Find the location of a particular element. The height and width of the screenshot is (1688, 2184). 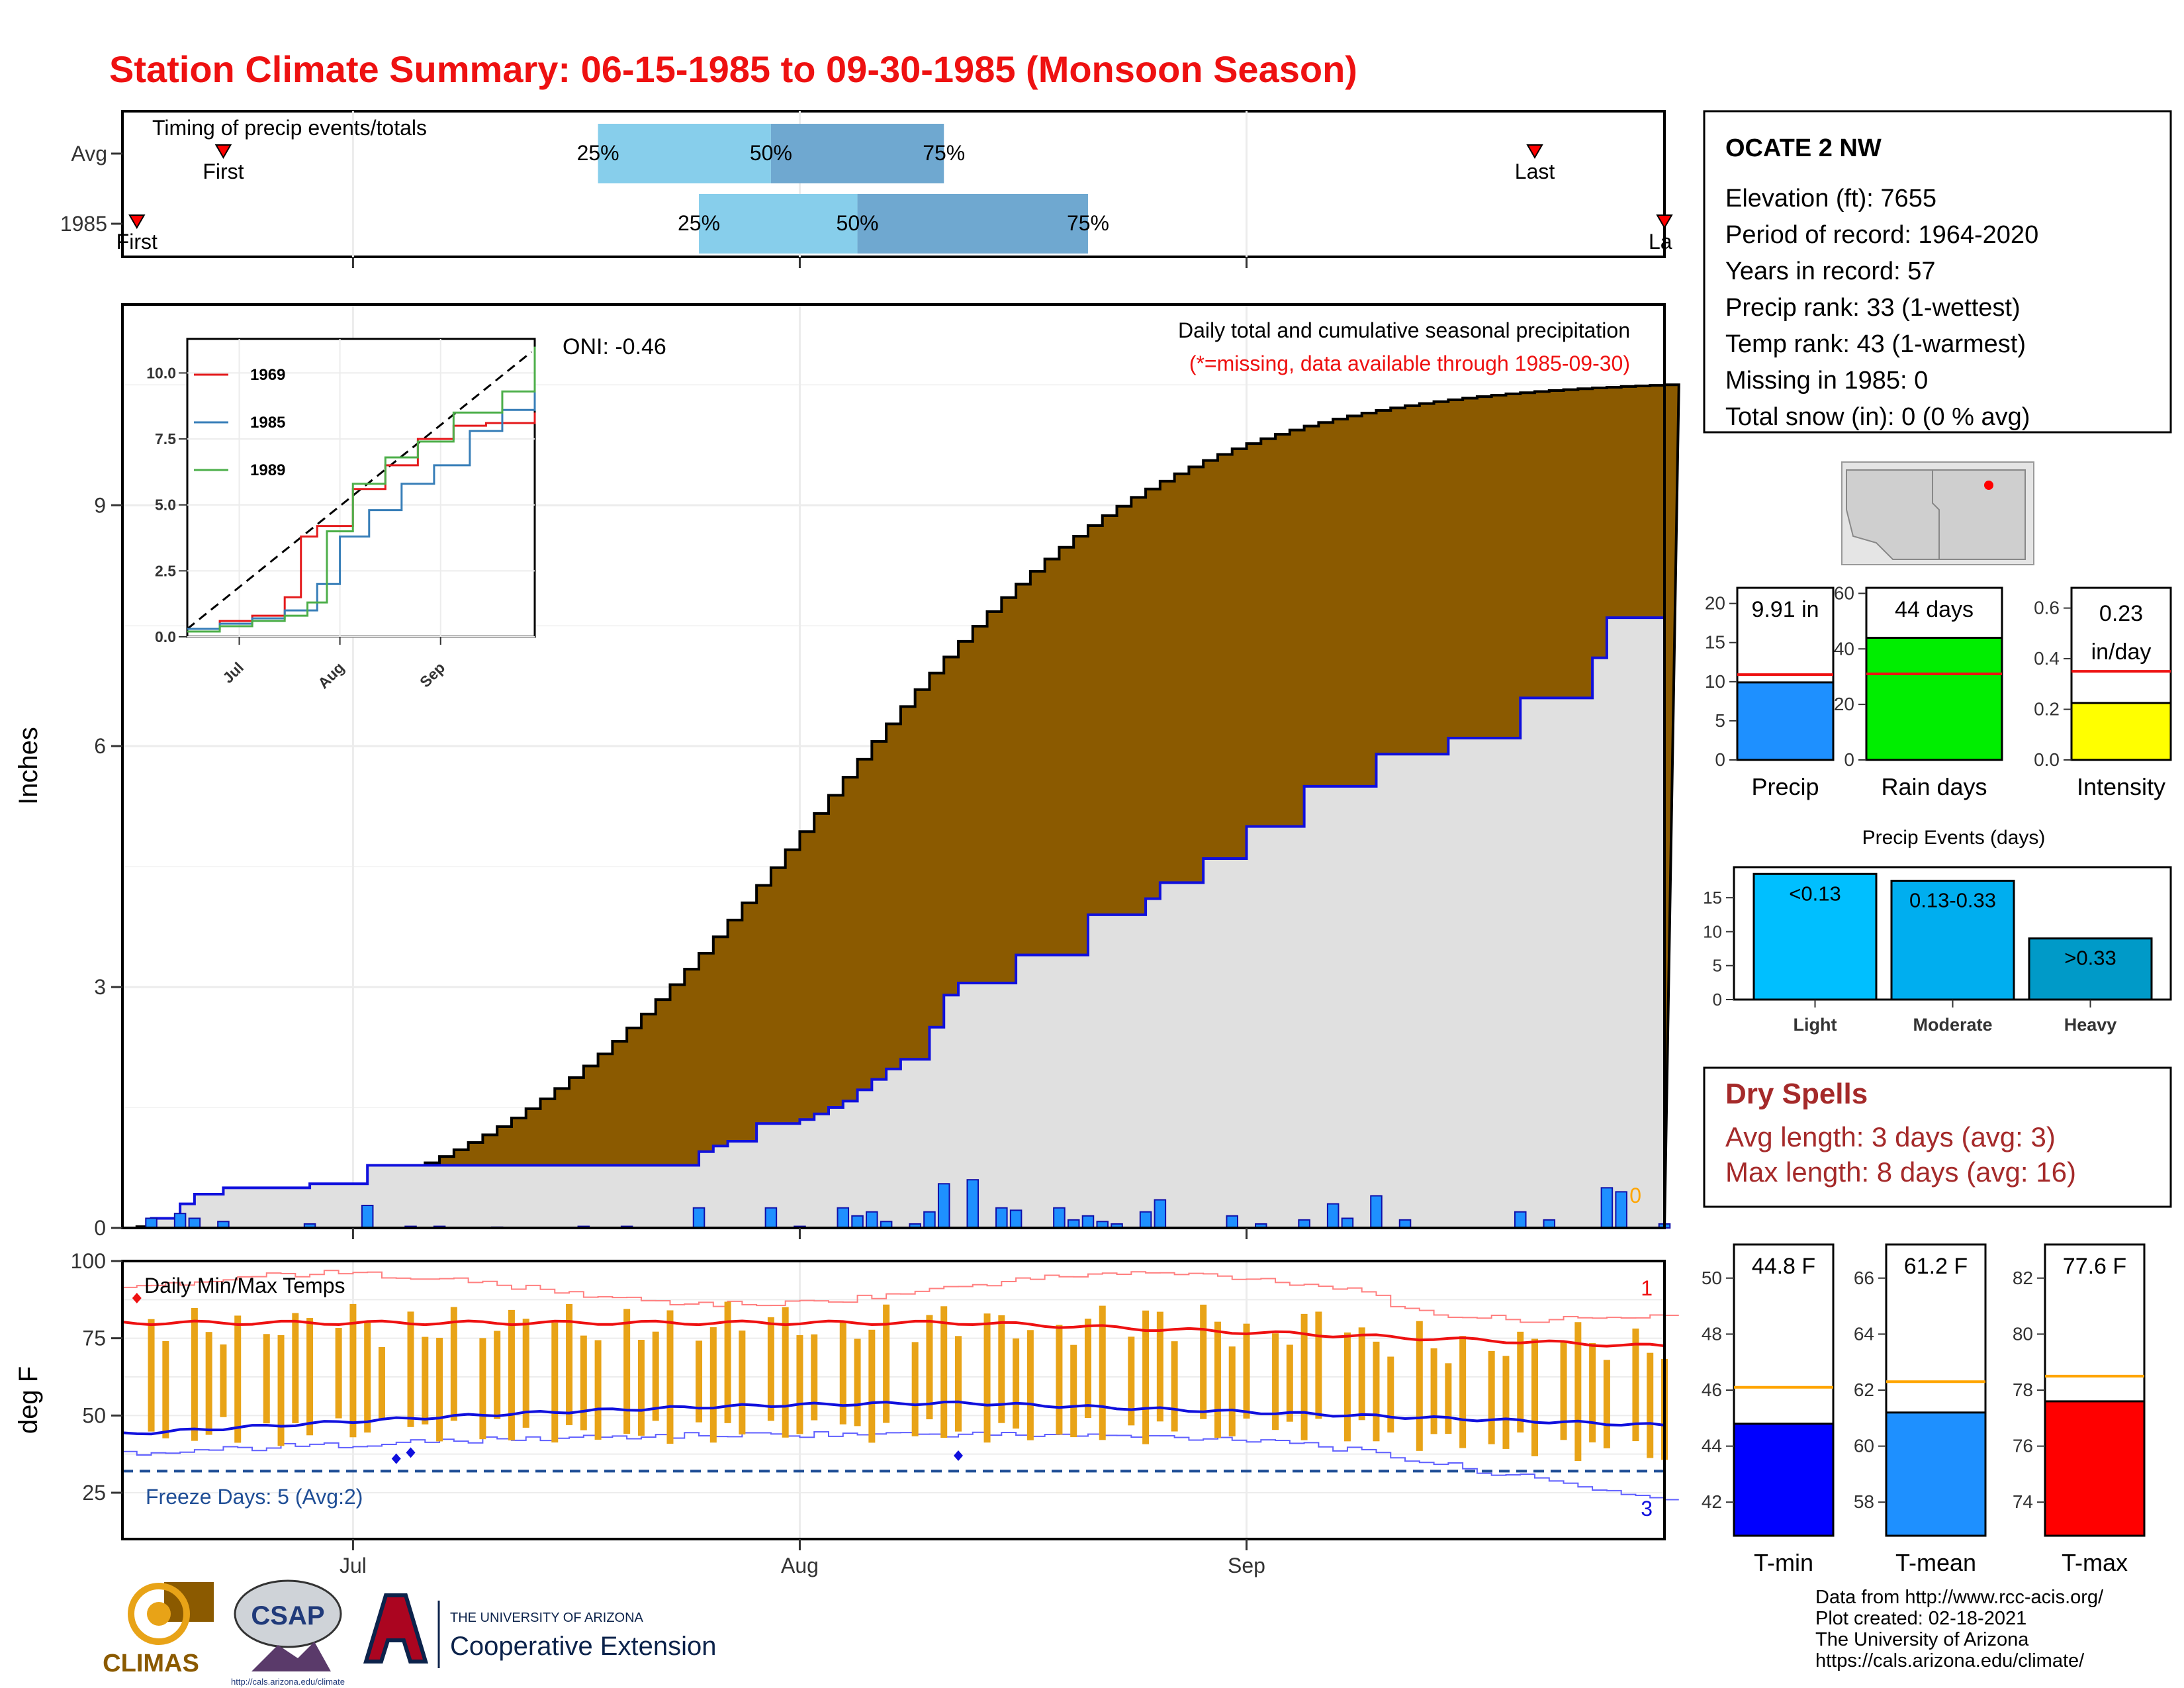

tmax-bar is located at coordinates (2095, 1468).